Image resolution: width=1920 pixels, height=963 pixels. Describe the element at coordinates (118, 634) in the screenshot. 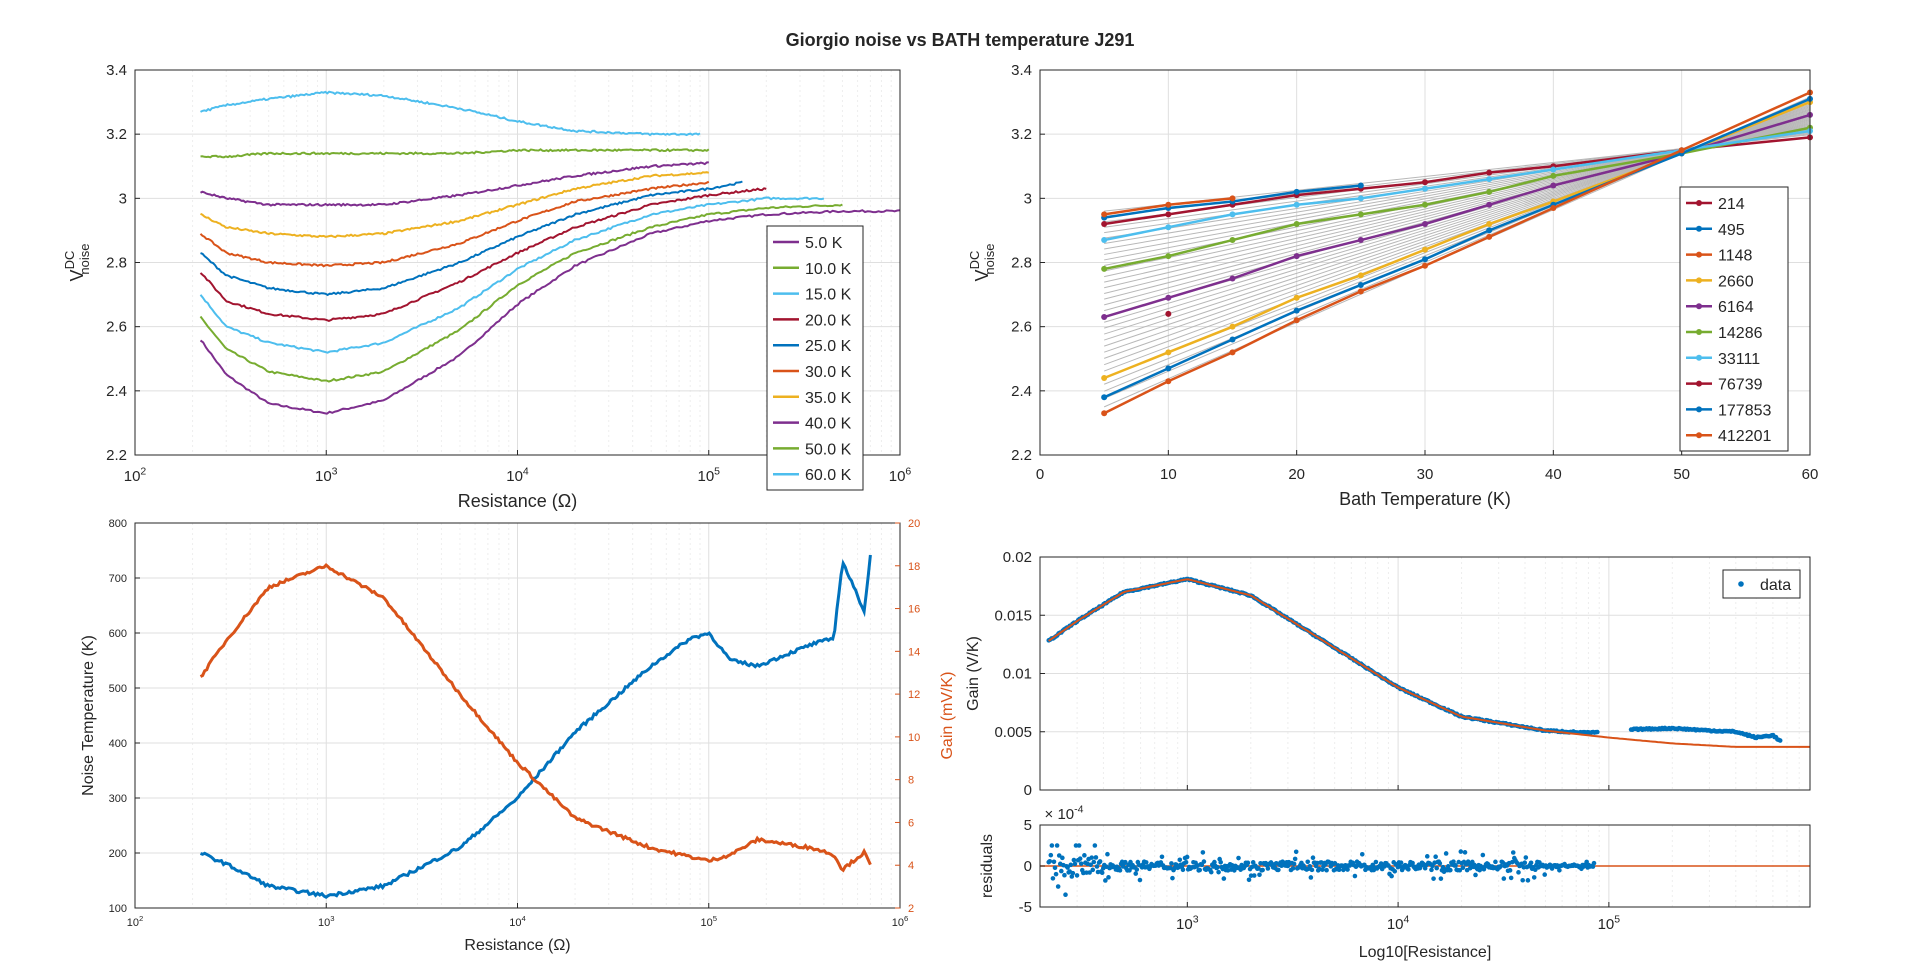

I see `y-tick-label: 600` at that location.